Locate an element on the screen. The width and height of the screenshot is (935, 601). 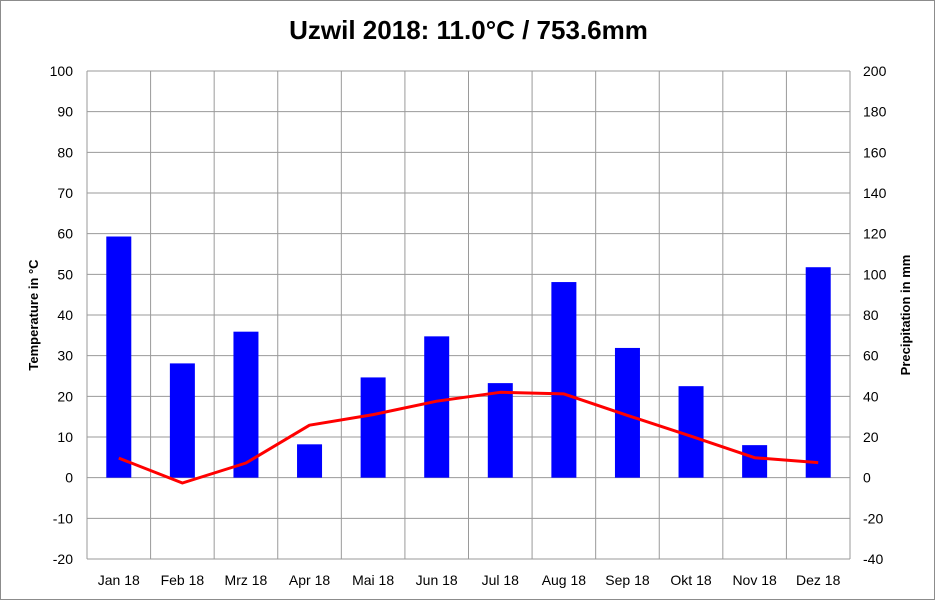
x-tick-label: Mrz 18 is located at coordinates (246, 580).